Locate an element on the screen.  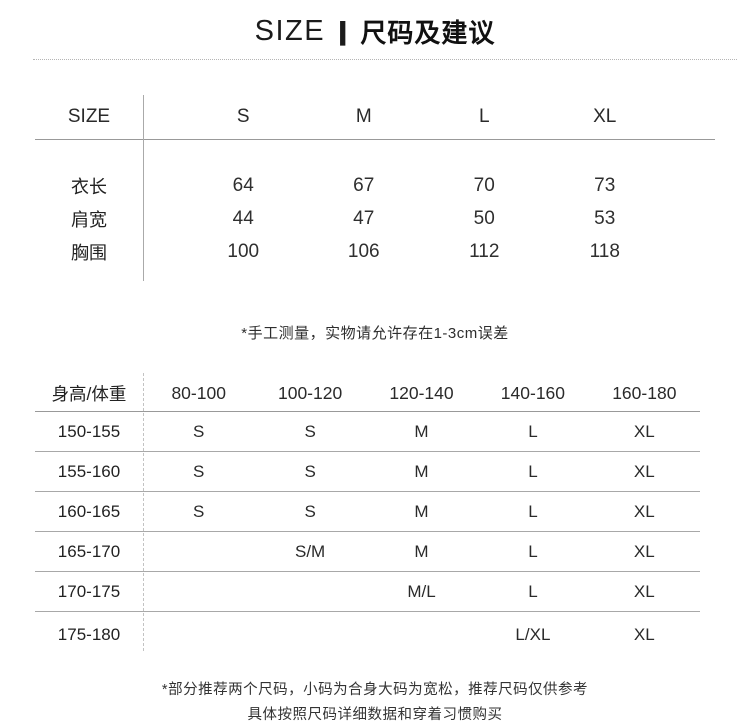
recommendation-row: 175-180 L/XL XL is located at coordinates (367, 634).